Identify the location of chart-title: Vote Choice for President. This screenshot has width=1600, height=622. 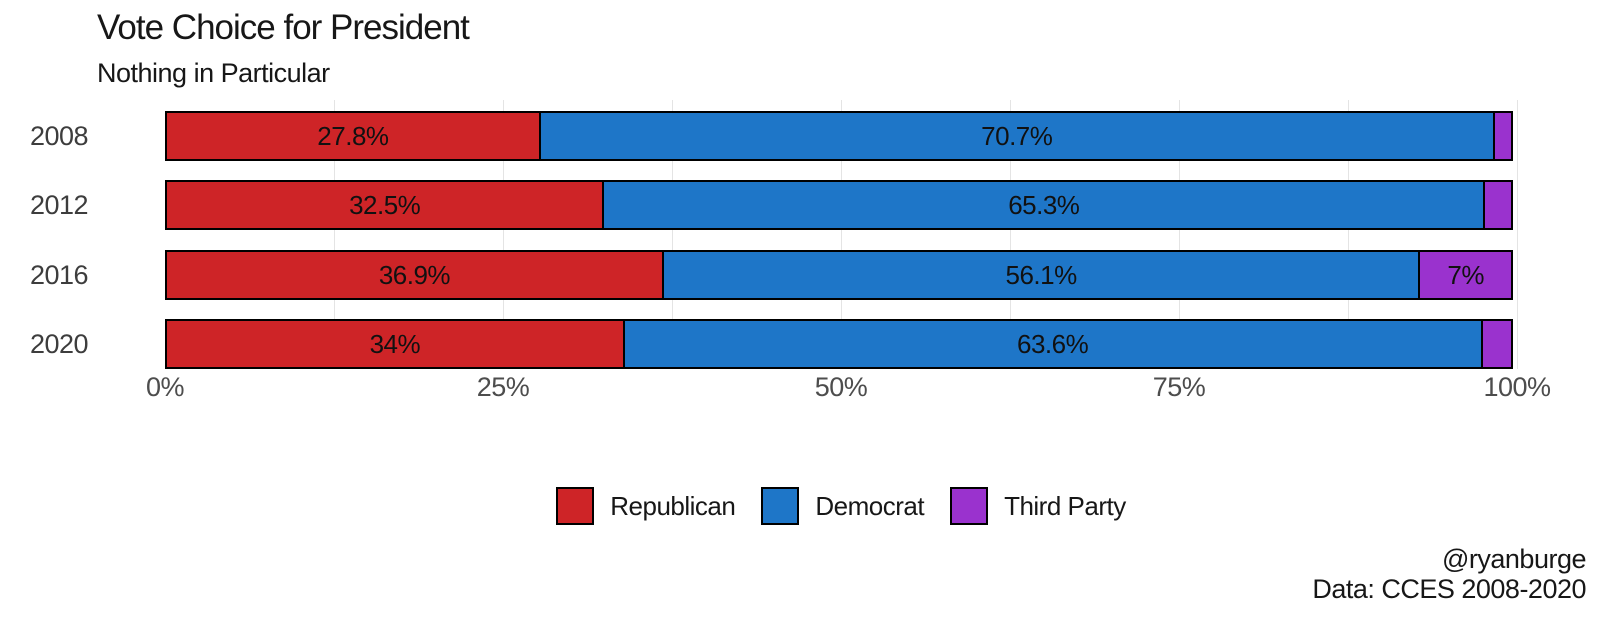
(283, 27).